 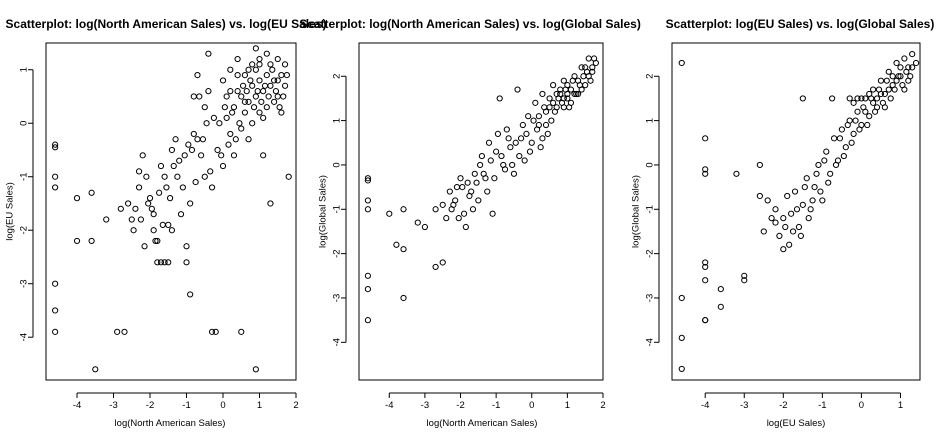 What do you see at coordinates (337, 120) in the screenshot?
I see `y-tick-label: 1` at bounding box center [337, 120].